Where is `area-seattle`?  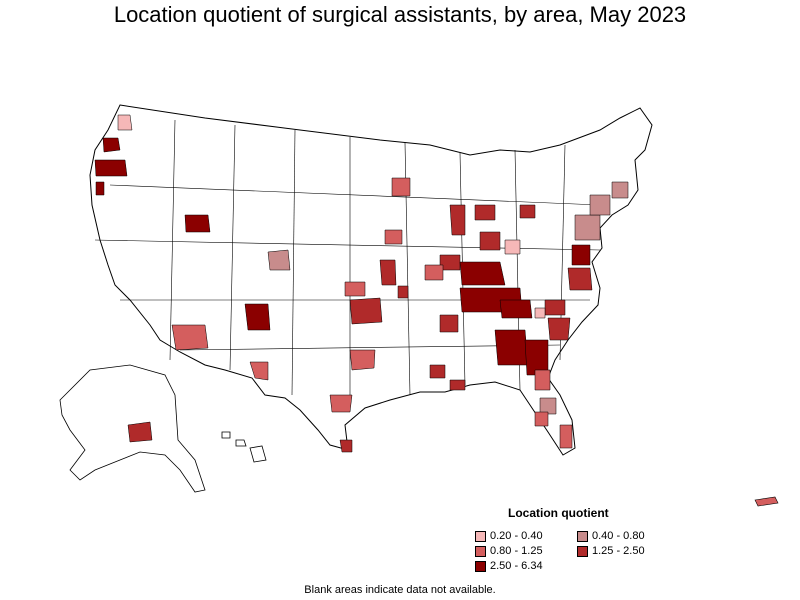
area-seattle is located at coordinates (111, 145).